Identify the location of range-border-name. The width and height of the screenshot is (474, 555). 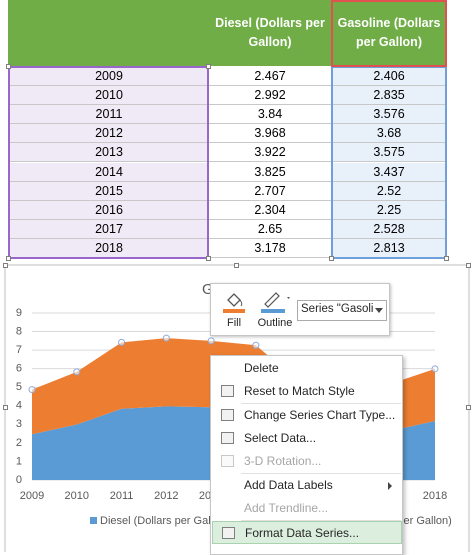
(389, 33).